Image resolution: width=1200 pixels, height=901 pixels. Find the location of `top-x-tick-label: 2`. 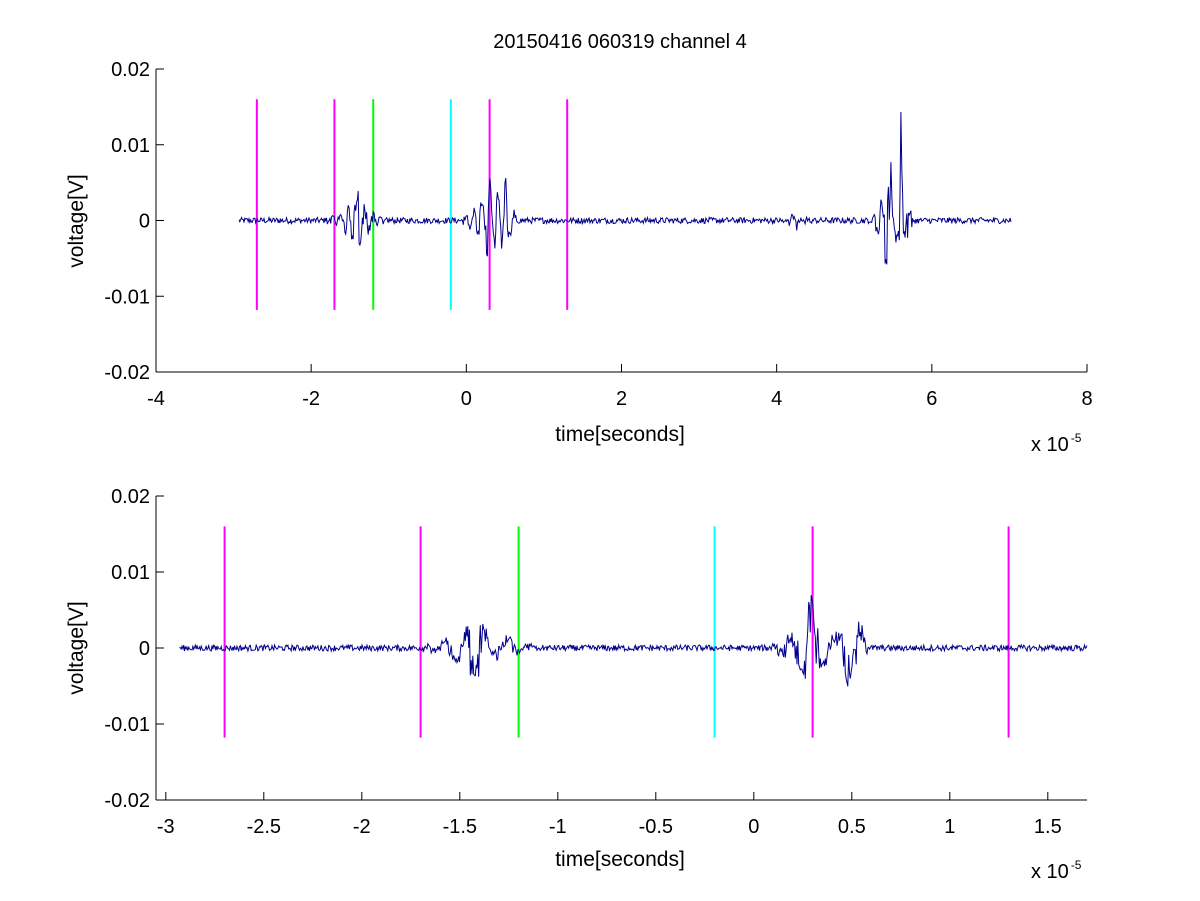

top-x-tick-label: 2 is located at coordinates (621, 399).